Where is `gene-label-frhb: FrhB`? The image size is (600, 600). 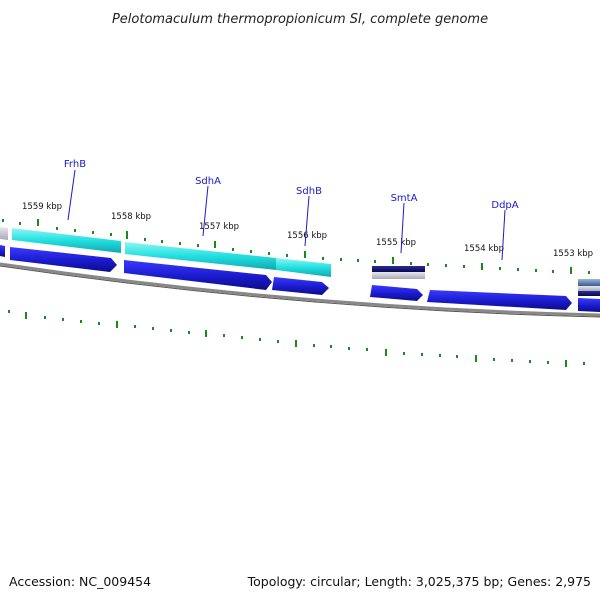
gene-label-frhb: FrhB is located at coordinates (75, 164).